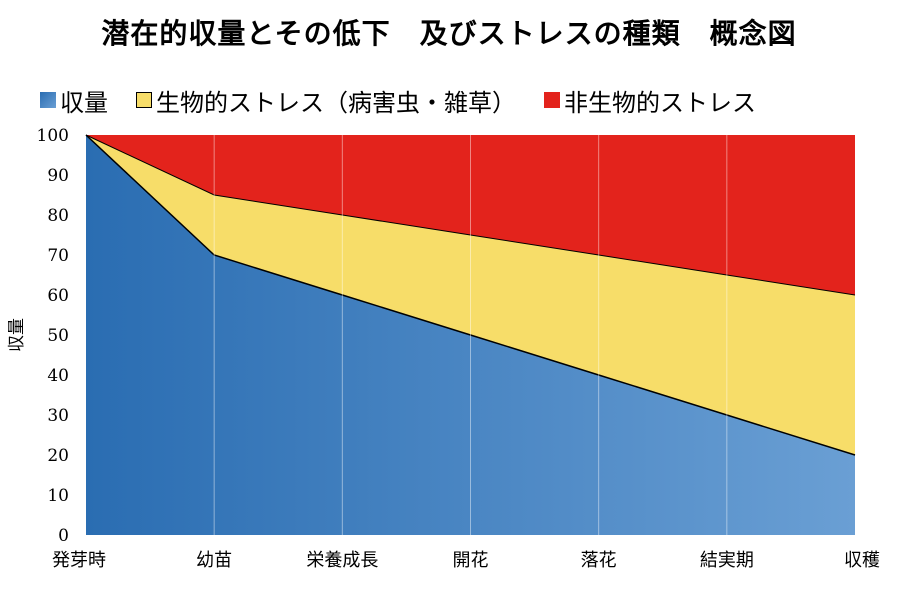 The width and height of the screenshot is (898, 600). What do you see at coordinates (58, 416) in the screenshot?
I see `y-tick-label-30: 30` at bounding box center [58, 416].